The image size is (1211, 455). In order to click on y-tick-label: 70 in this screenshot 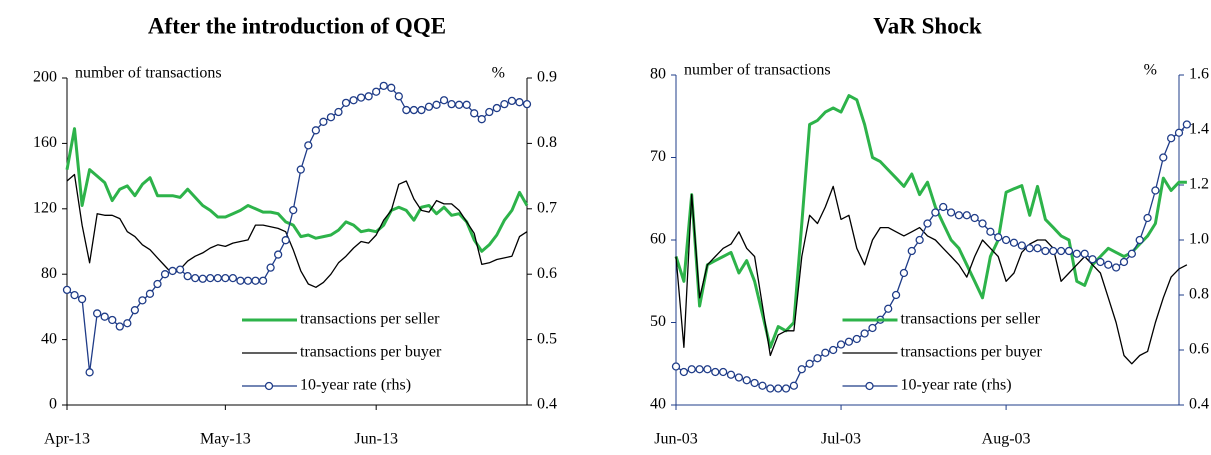, I will do `click(658, 156)`.